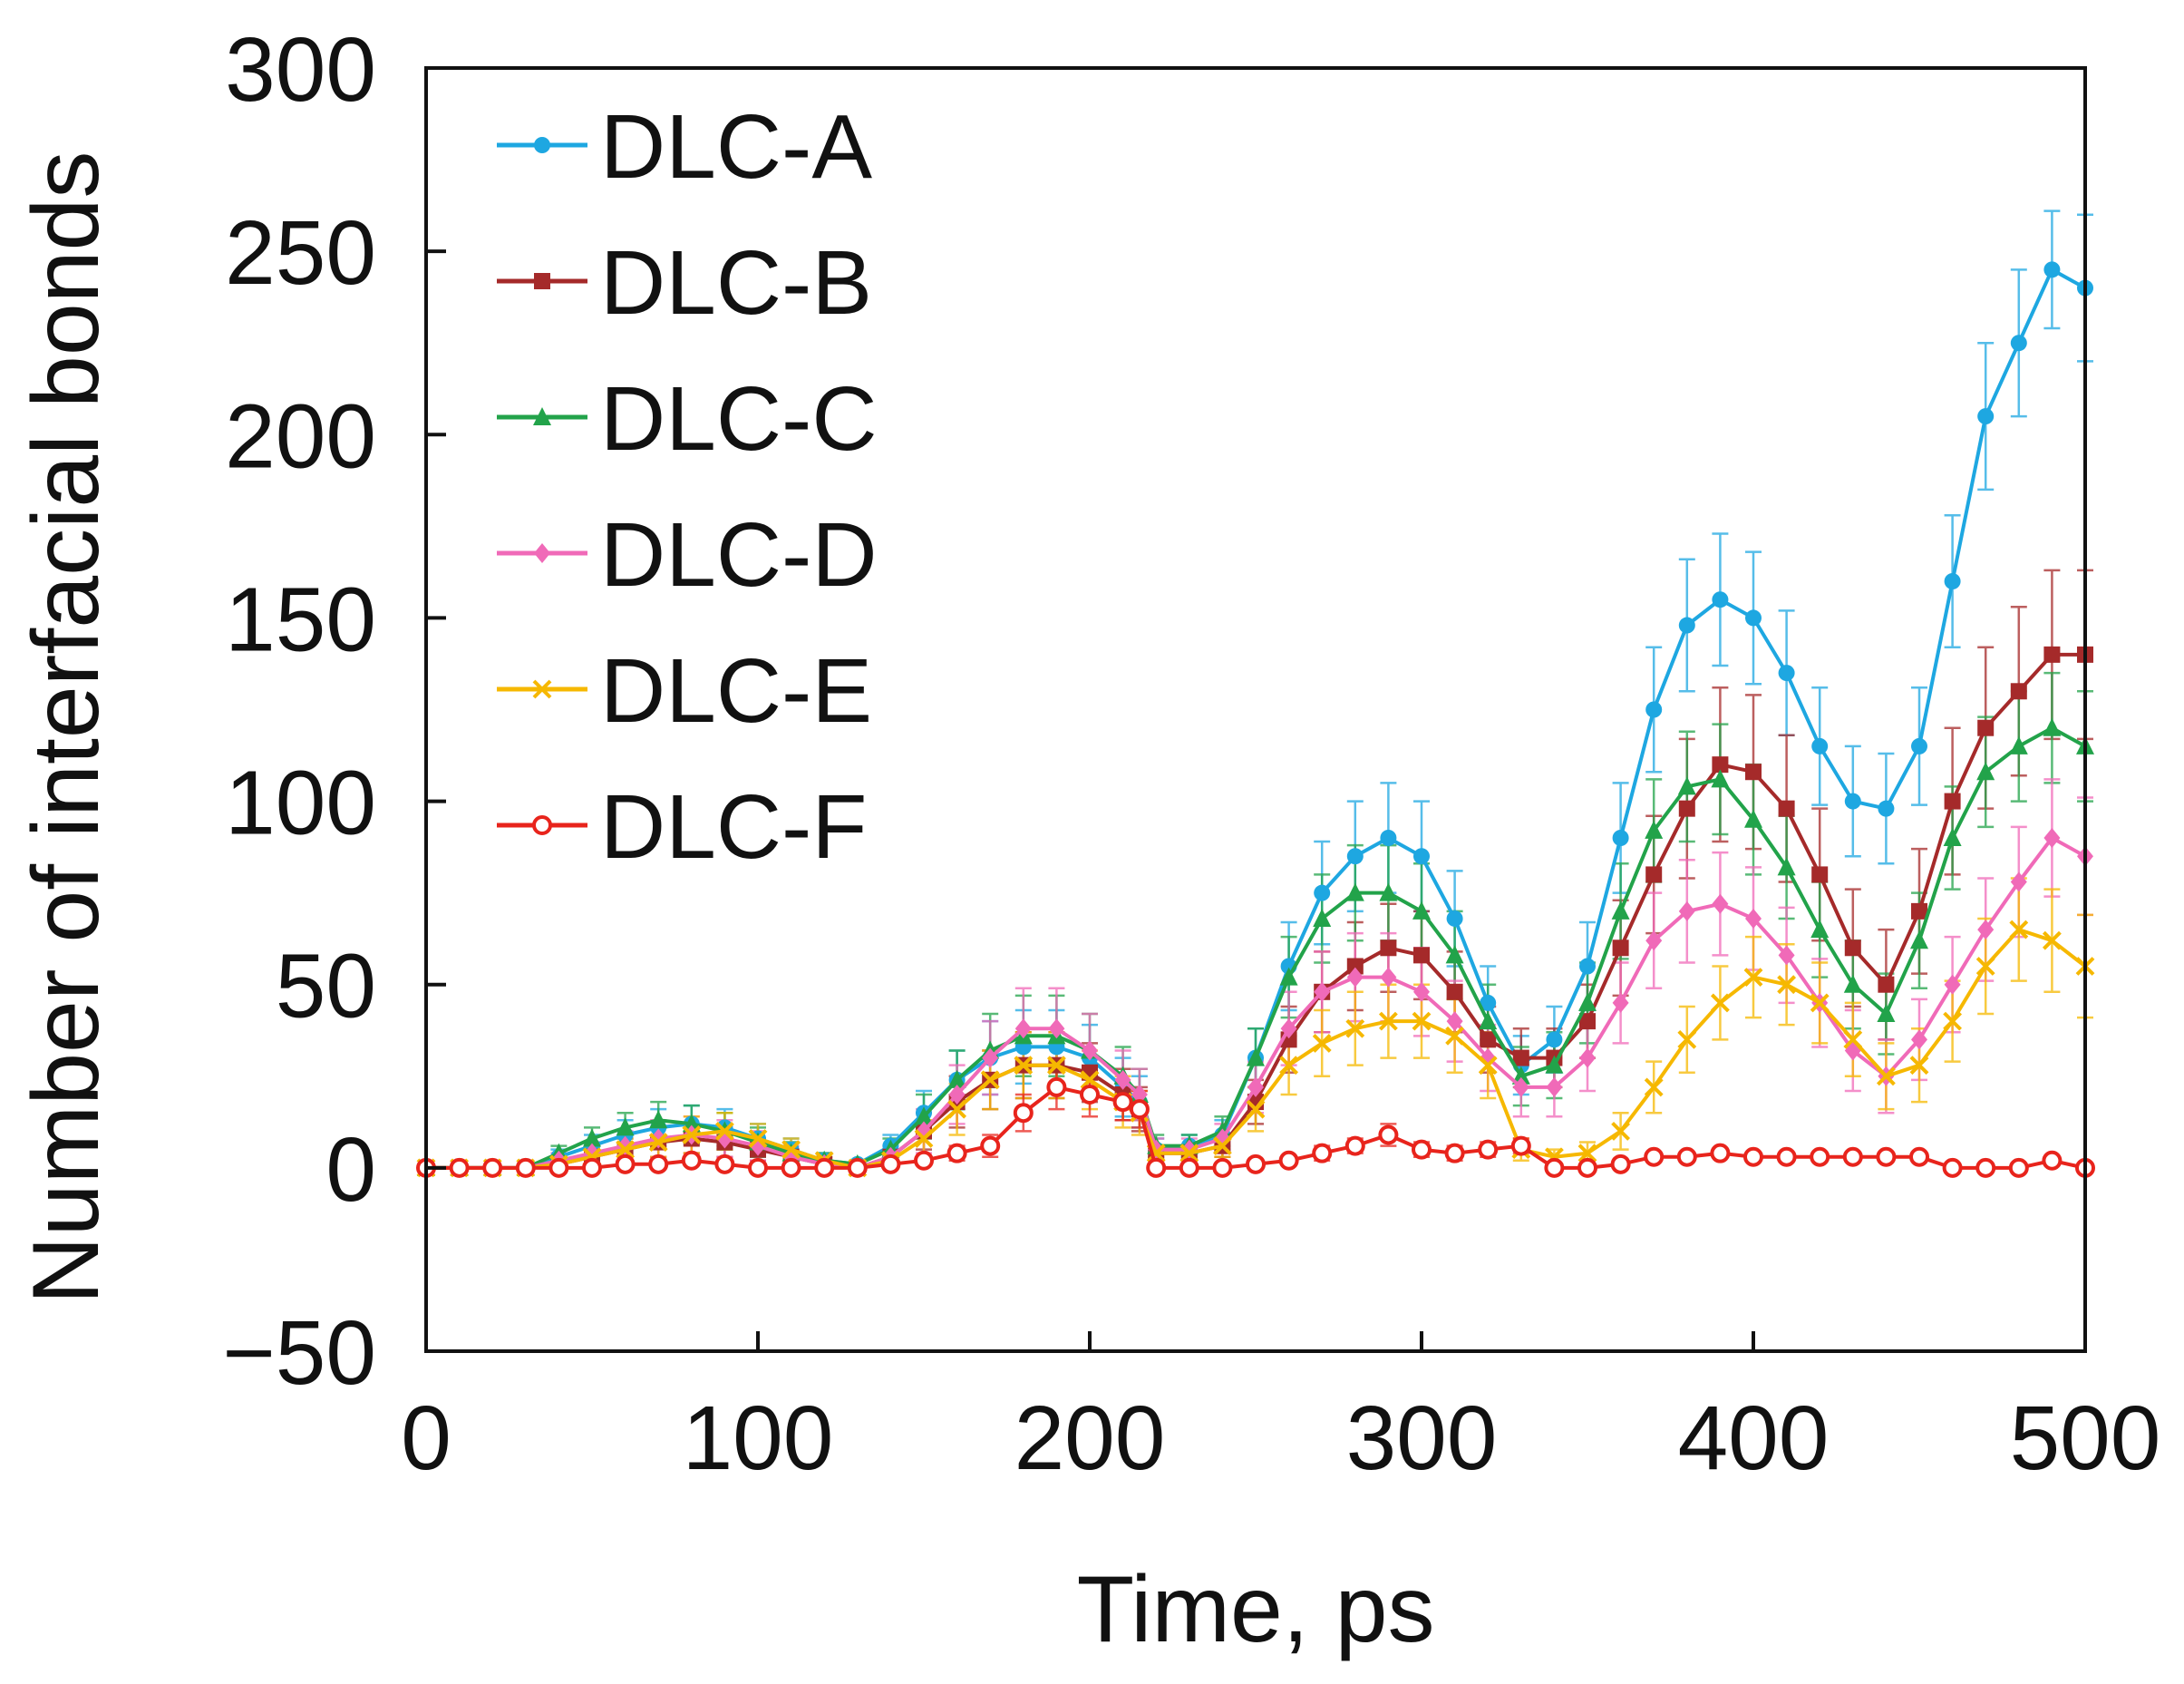 Image resolution: width=2184 pixels, height=1684 pixels. I want to click on x-axis-title: Time, ps, so click(1256, 1609).